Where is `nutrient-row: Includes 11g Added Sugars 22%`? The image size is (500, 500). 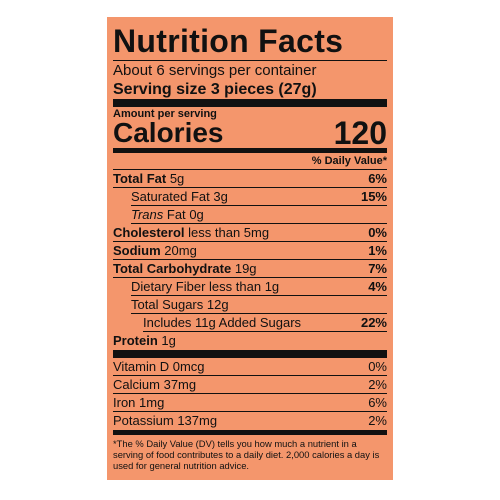 nutrient-row: Includes 11g Added Sugars 22% is located at coordinates (265, 323).